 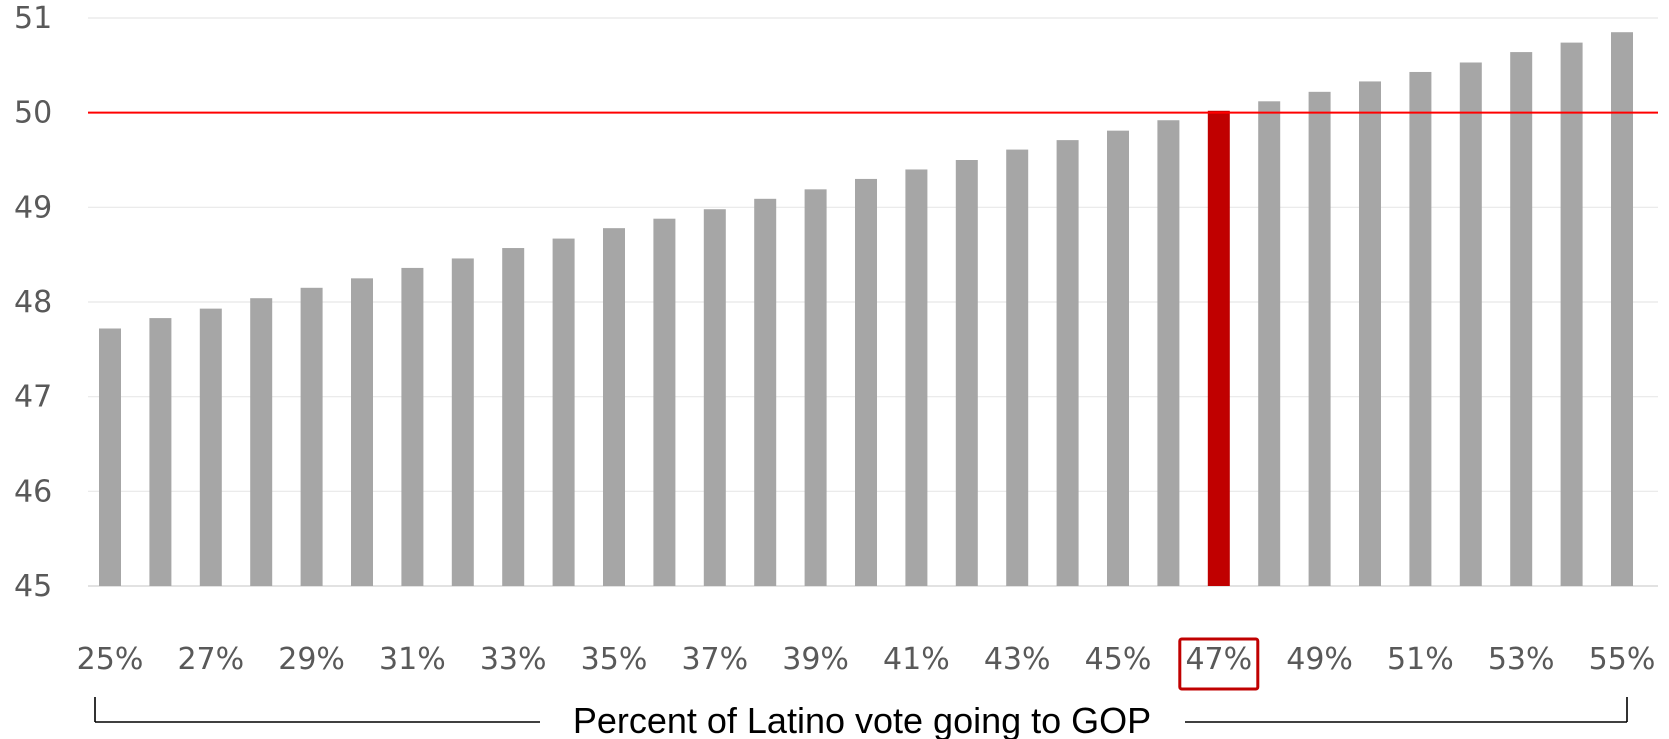 I want to click on x-tick-label: 33%, so click(x=513, y=659).